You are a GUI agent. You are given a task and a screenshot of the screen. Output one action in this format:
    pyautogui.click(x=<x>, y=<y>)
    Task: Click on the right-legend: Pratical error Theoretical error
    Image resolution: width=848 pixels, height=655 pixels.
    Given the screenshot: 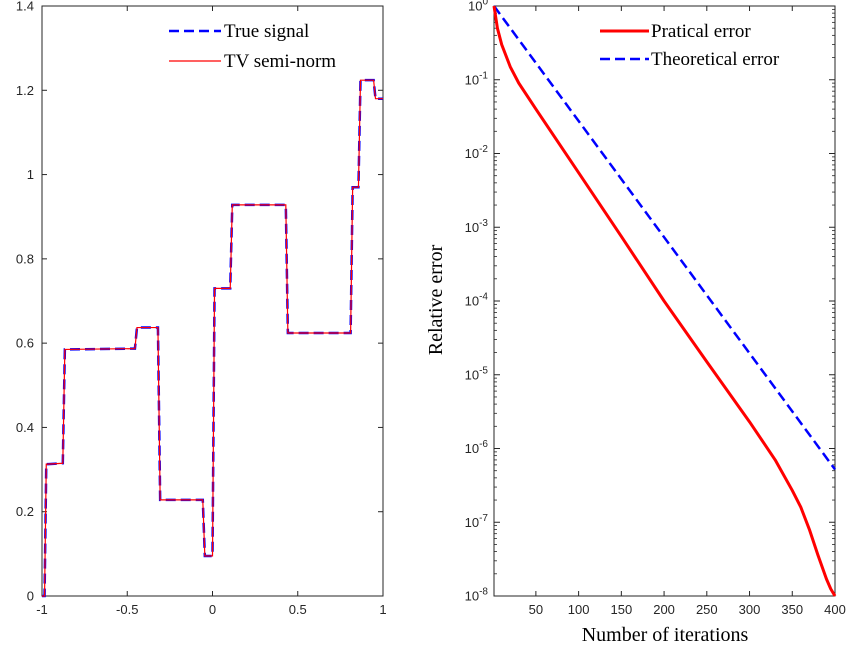 What is the action you would take?
    pyautogui.click(x=690, y=45)
    